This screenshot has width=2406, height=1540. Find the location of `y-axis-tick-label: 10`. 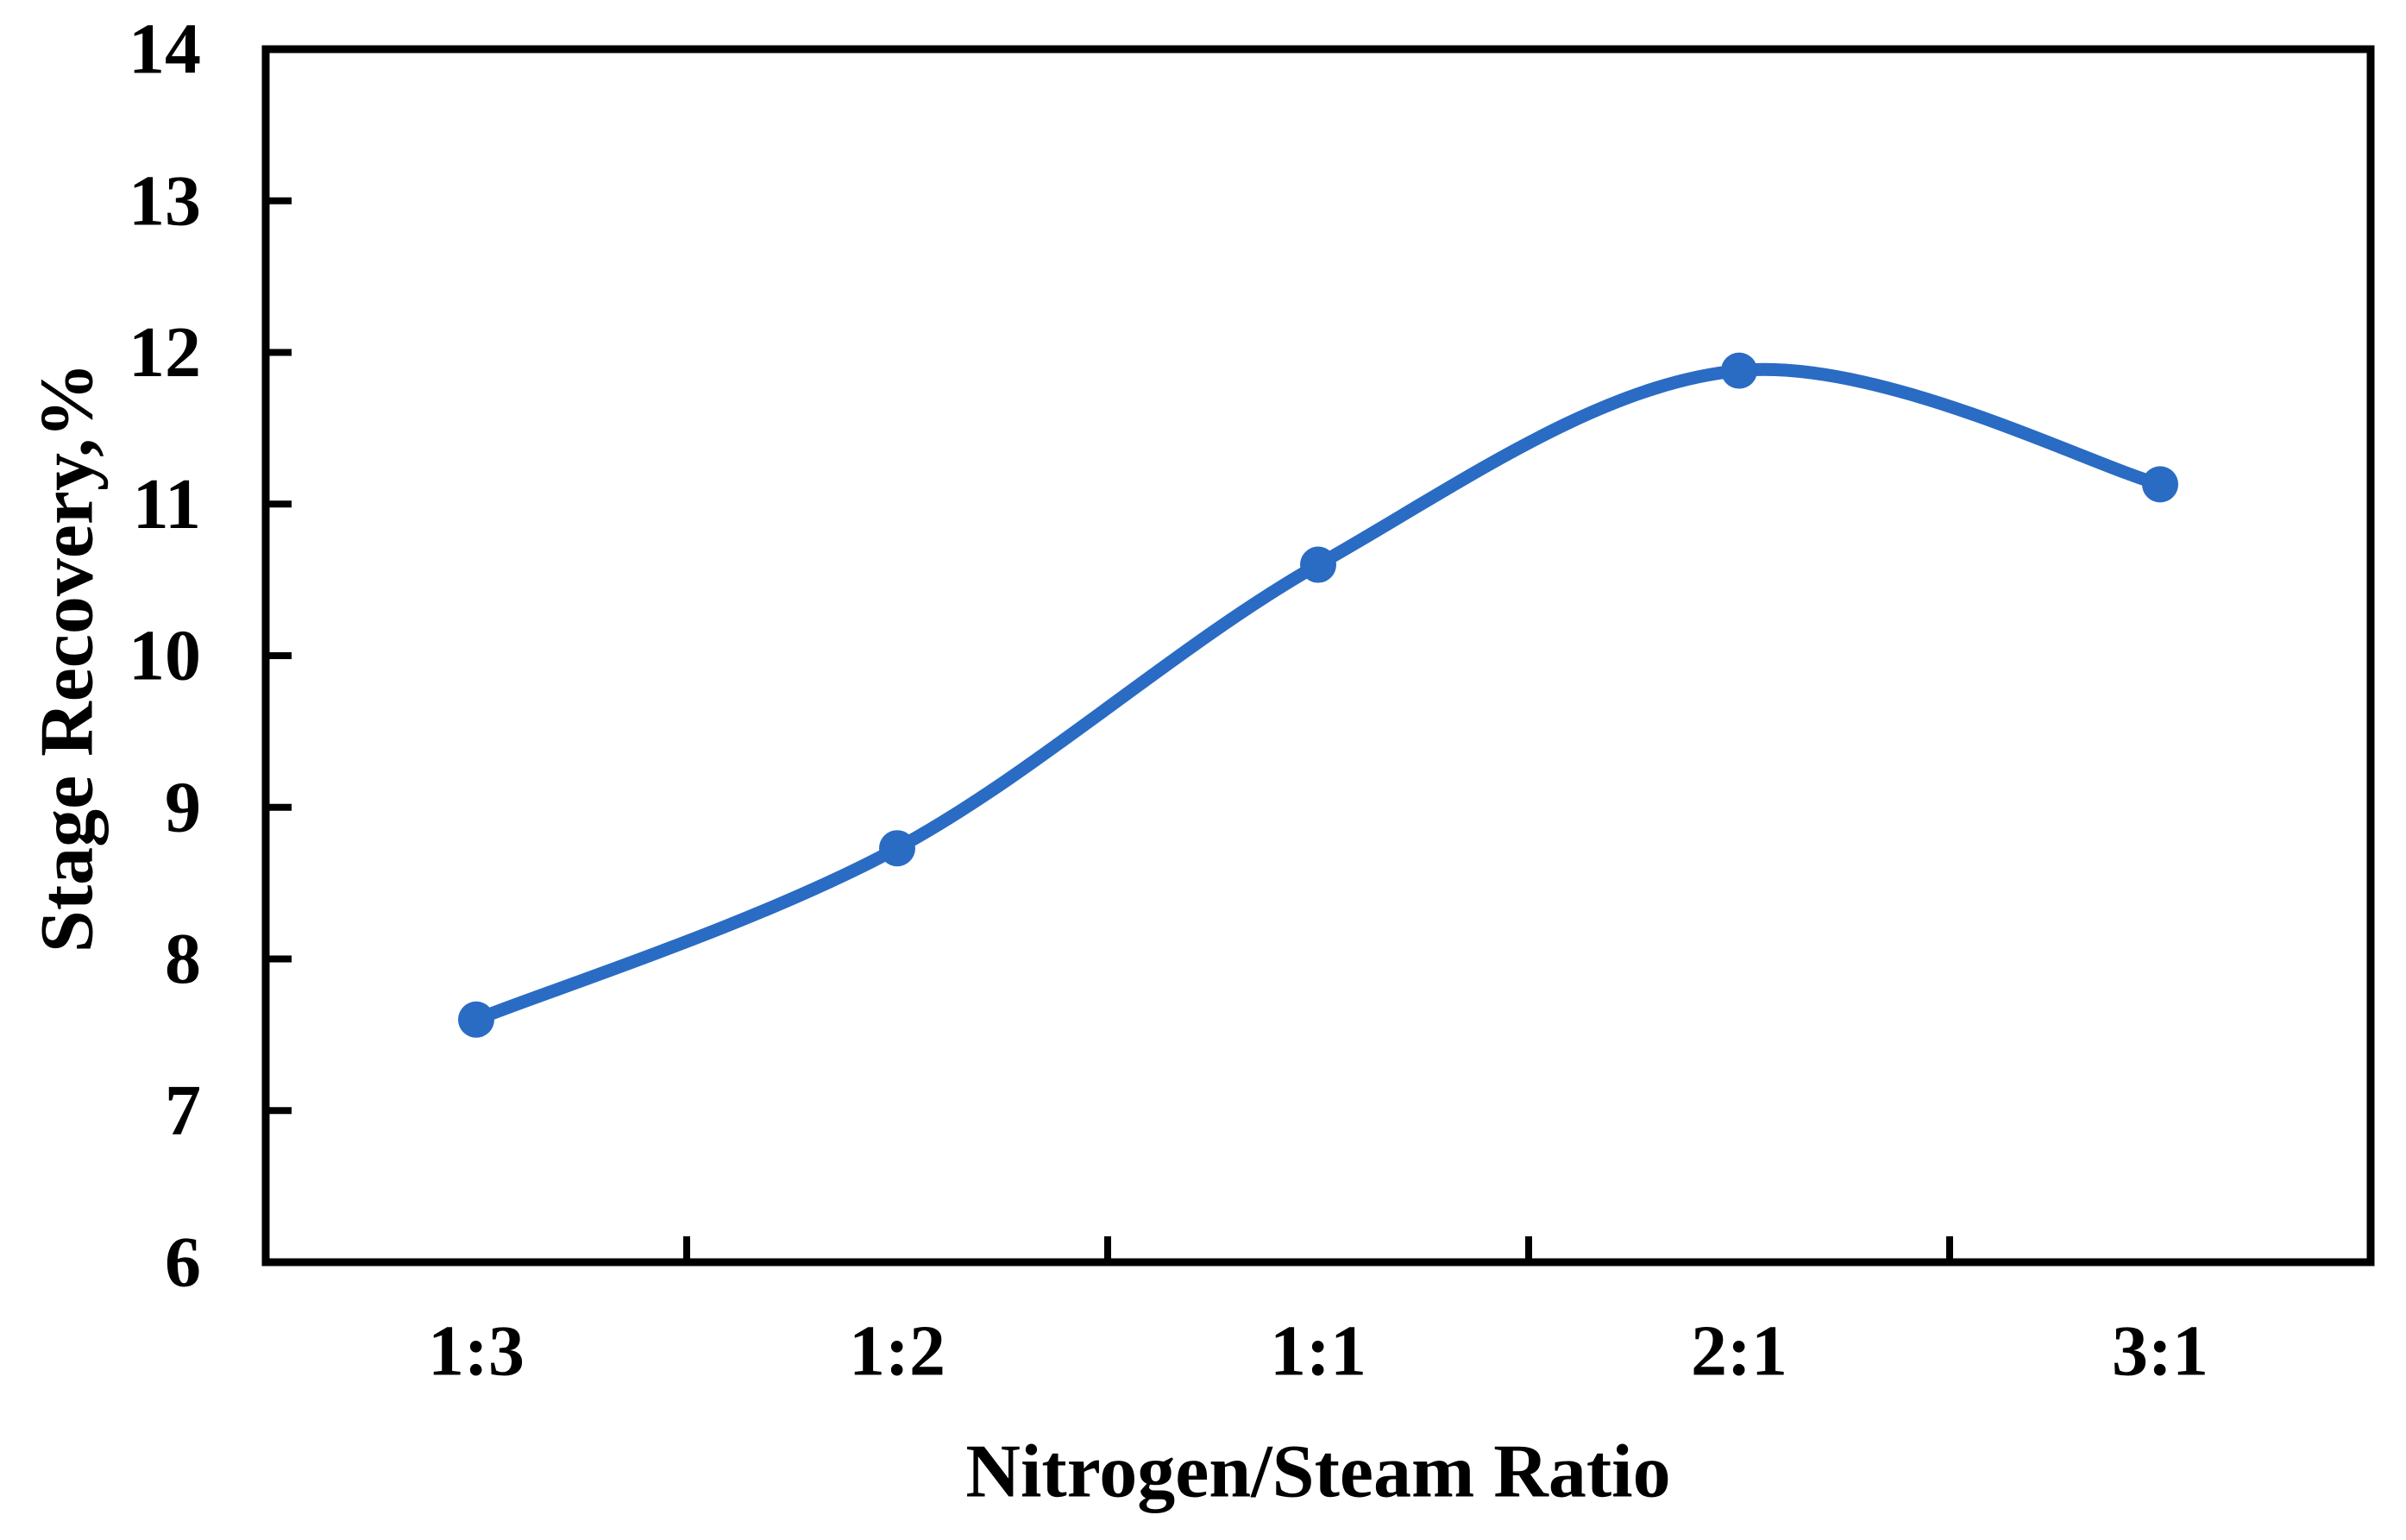

y-axis-tick-label: 10 is located at coordinates (165, 656).